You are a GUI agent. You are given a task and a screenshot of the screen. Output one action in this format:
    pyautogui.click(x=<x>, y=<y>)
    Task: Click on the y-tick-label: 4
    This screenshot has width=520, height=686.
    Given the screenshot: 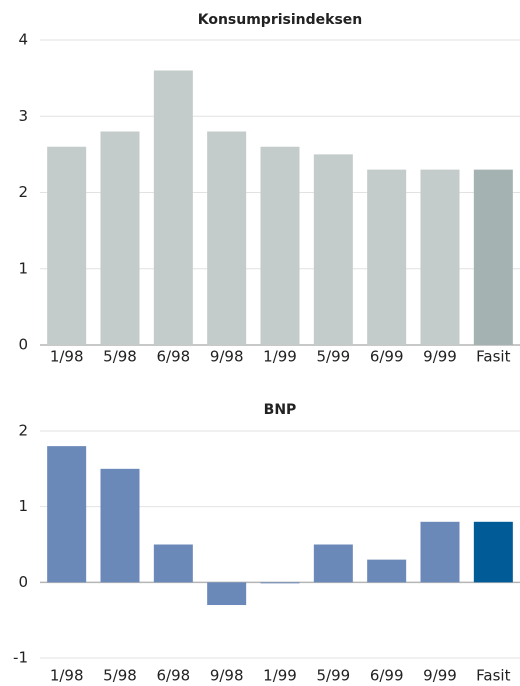 What is the action you would take?
    pyautogui.click(x=23, y=40)
    